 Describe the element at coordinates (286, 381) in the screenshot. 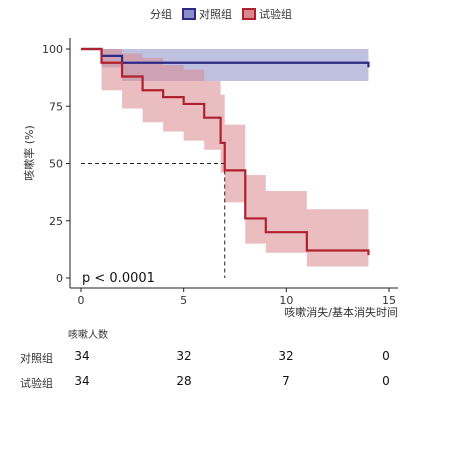

I see `risk-value: 7` at that location.